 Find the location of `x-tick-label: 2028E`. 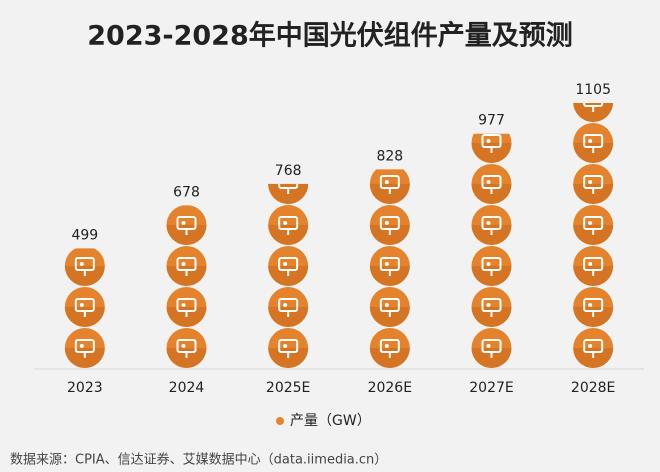

x-tick-label: 2028E is located at coordinates (593, 388).